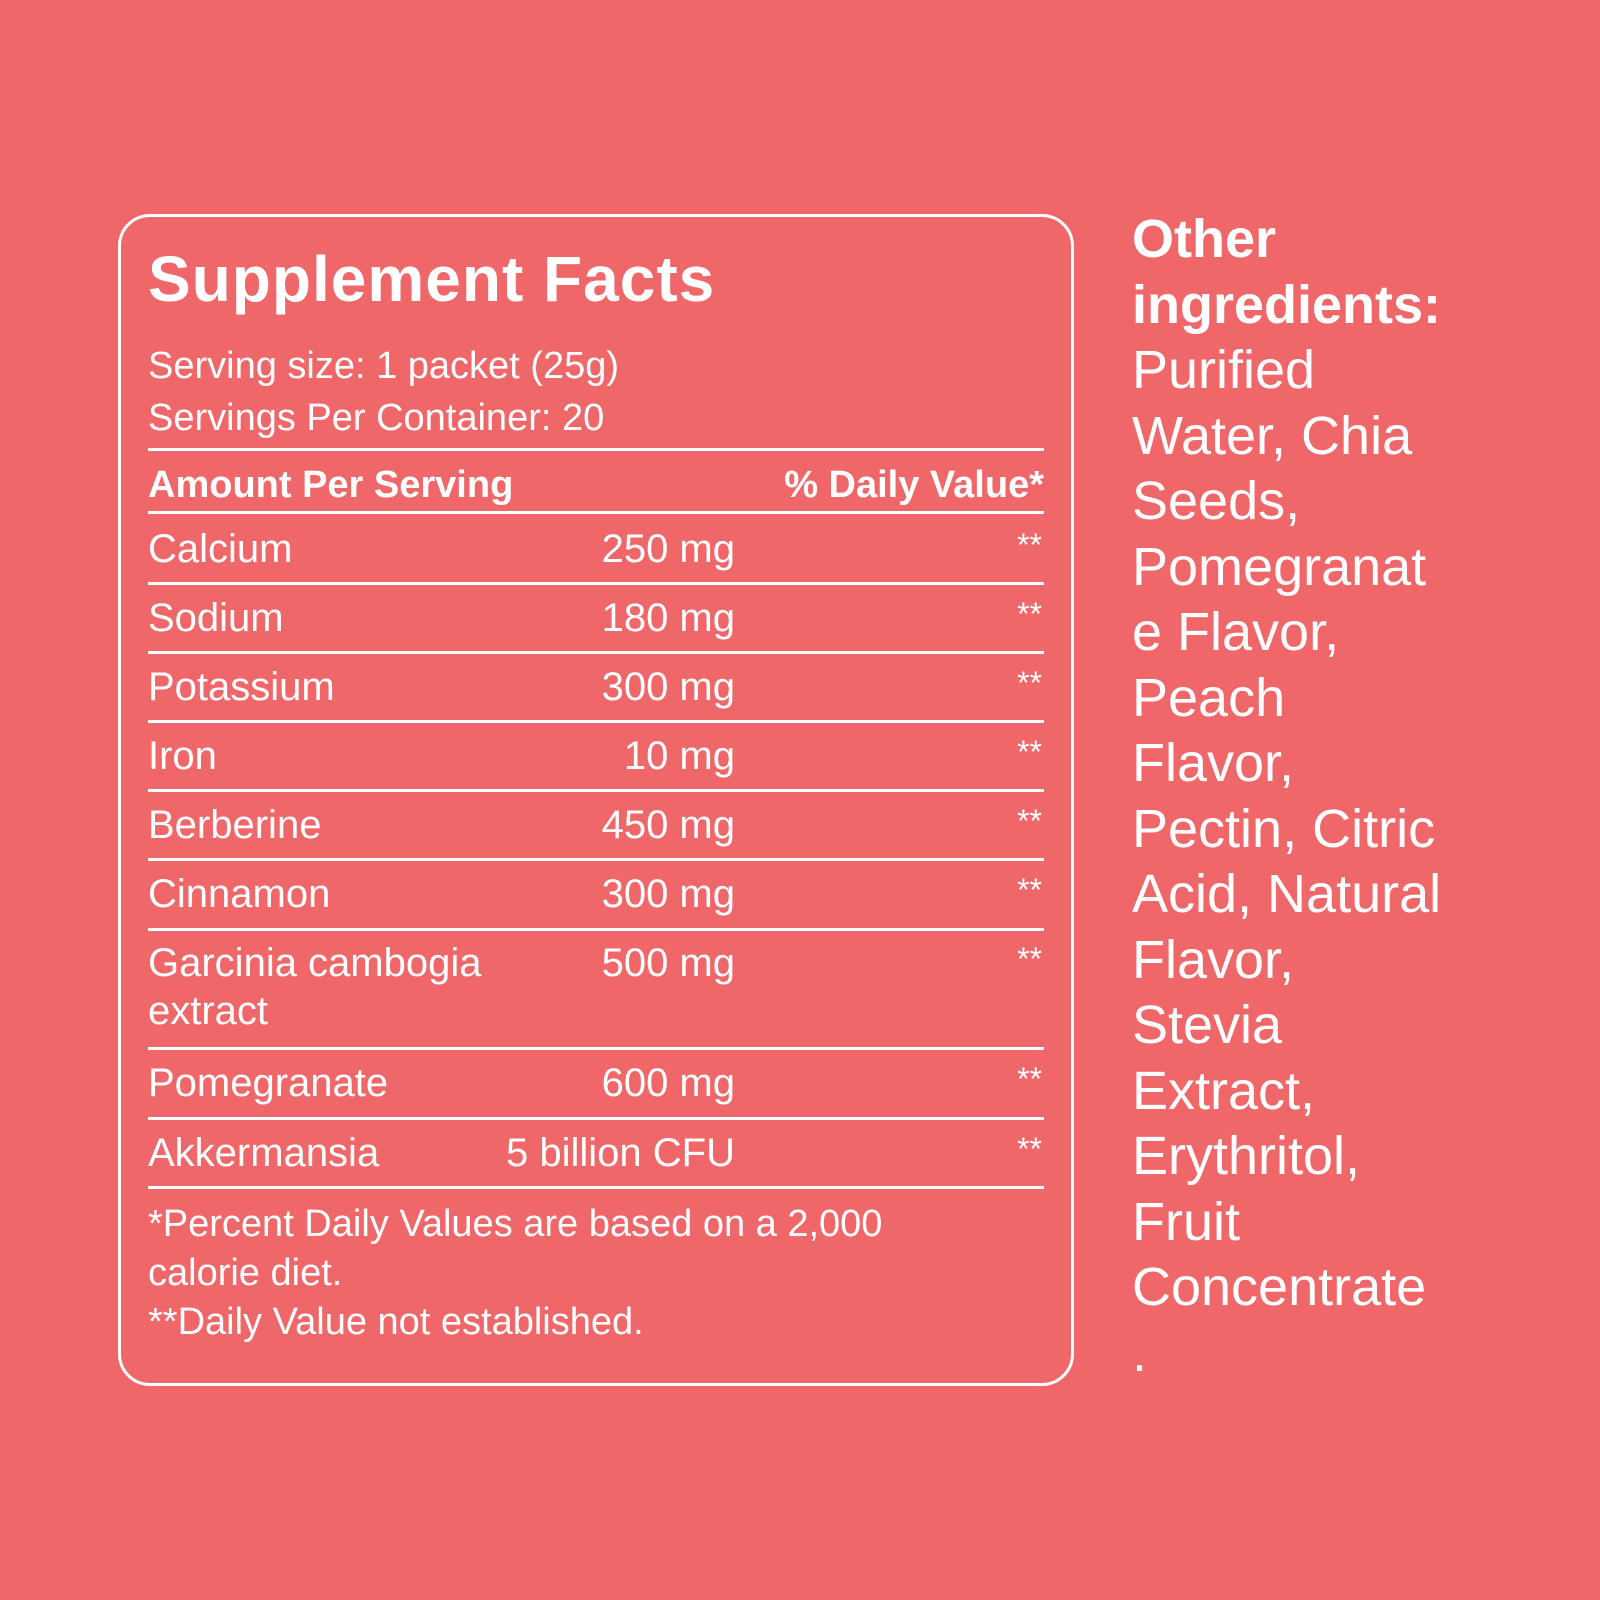 The width and height of the screenshot is (1600, 1600). What do you see at coordinates (668, 1083) in the screenshot?
I see `nutrient-amount: 600 mg` at bounding box center [668, 1083].